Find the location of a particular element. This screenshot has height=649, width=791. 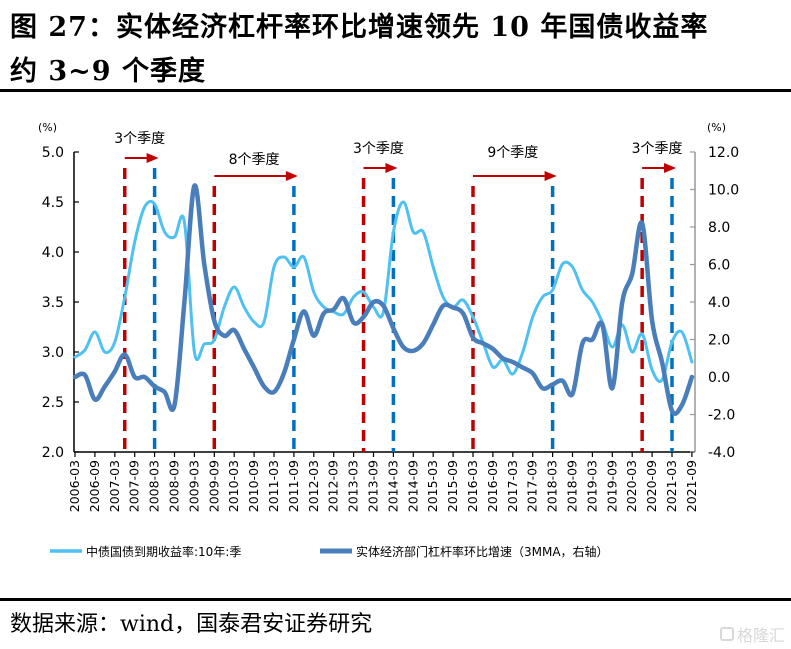

bottom-rule is located at coordinates (395, 599).